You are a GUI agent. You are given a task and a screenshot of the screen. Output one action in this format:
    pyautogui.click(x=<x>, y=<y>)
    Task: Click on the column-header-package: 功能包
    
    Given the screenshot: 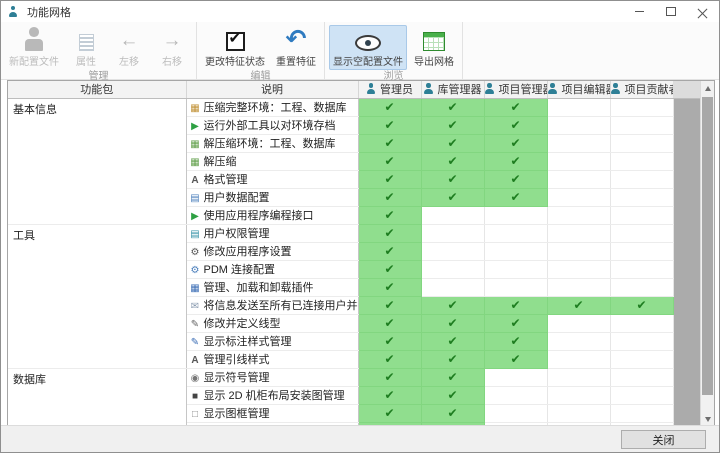 What is the action you would take?
    pyautogui.click(x=97, y=90)
    